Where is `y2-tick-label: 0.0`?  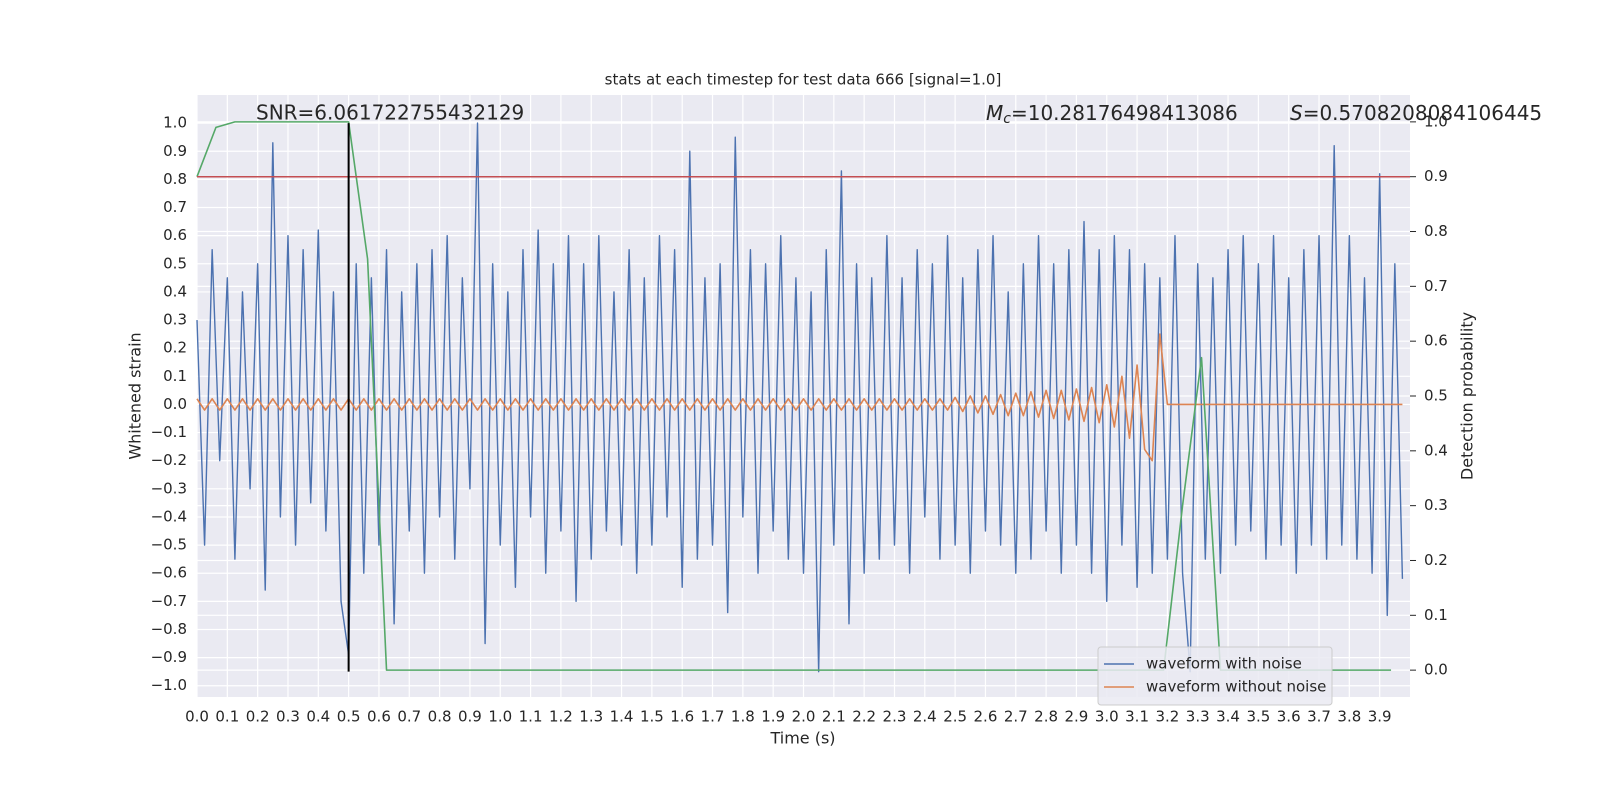
y2-tick-label: 0.0 is located at coordinates (1436, 670).